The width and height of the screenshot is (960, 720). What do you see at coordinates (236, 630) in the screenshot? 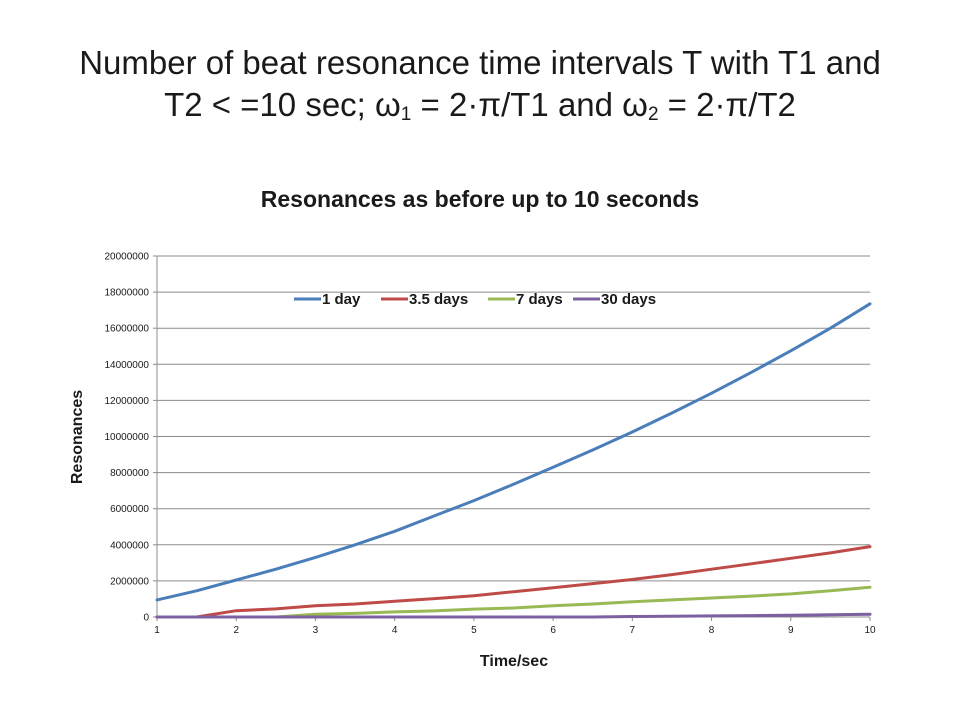
I see `x-tick-label: 2` at bounding box center [236, 630].